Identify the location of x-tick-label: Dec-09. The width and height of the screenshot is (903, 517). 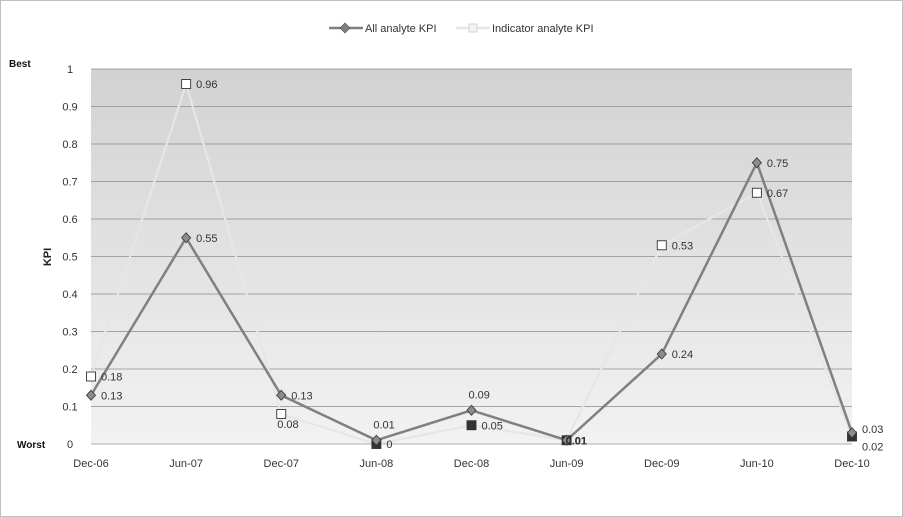
(661, 464).